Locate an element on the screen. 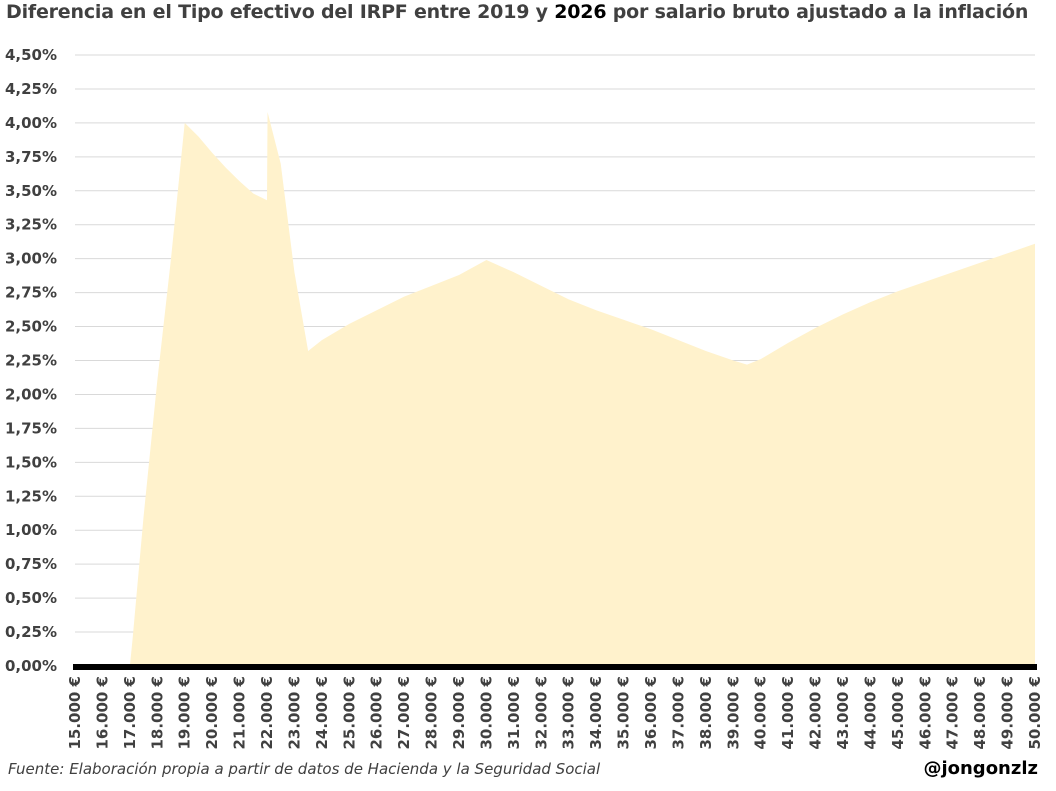 This screenshot has height=791, width=1056. y-tick-label: 2,25% is located at coordinates (31, 361).